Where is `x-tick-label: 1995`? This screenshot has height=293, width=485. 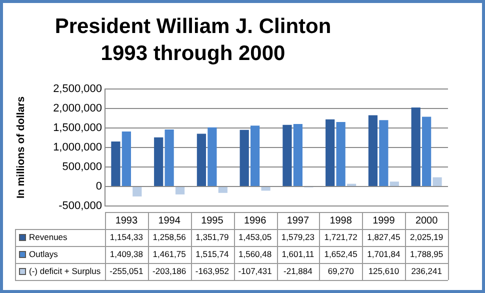 x-tick-label: 1995 is located at coordinates (212, 220).